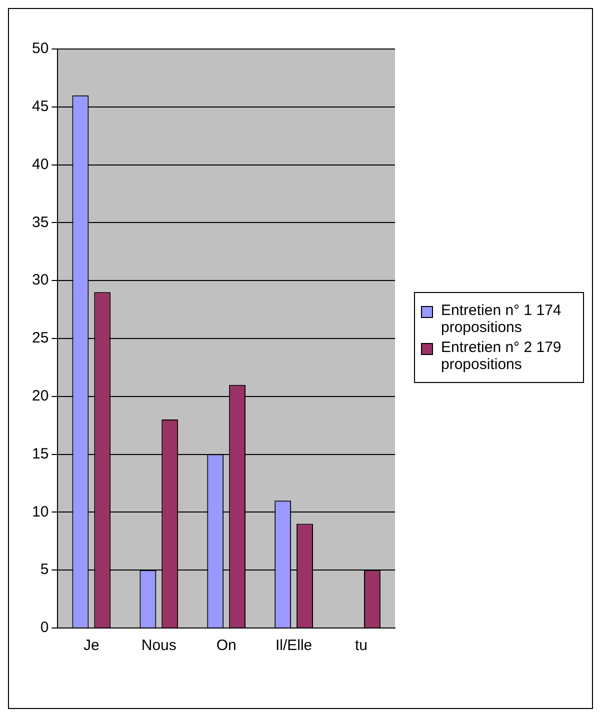 Image resolution: width=601 pixels, height=717 pixels. I want to click on y-tick-label: 45, so click(40, 107).